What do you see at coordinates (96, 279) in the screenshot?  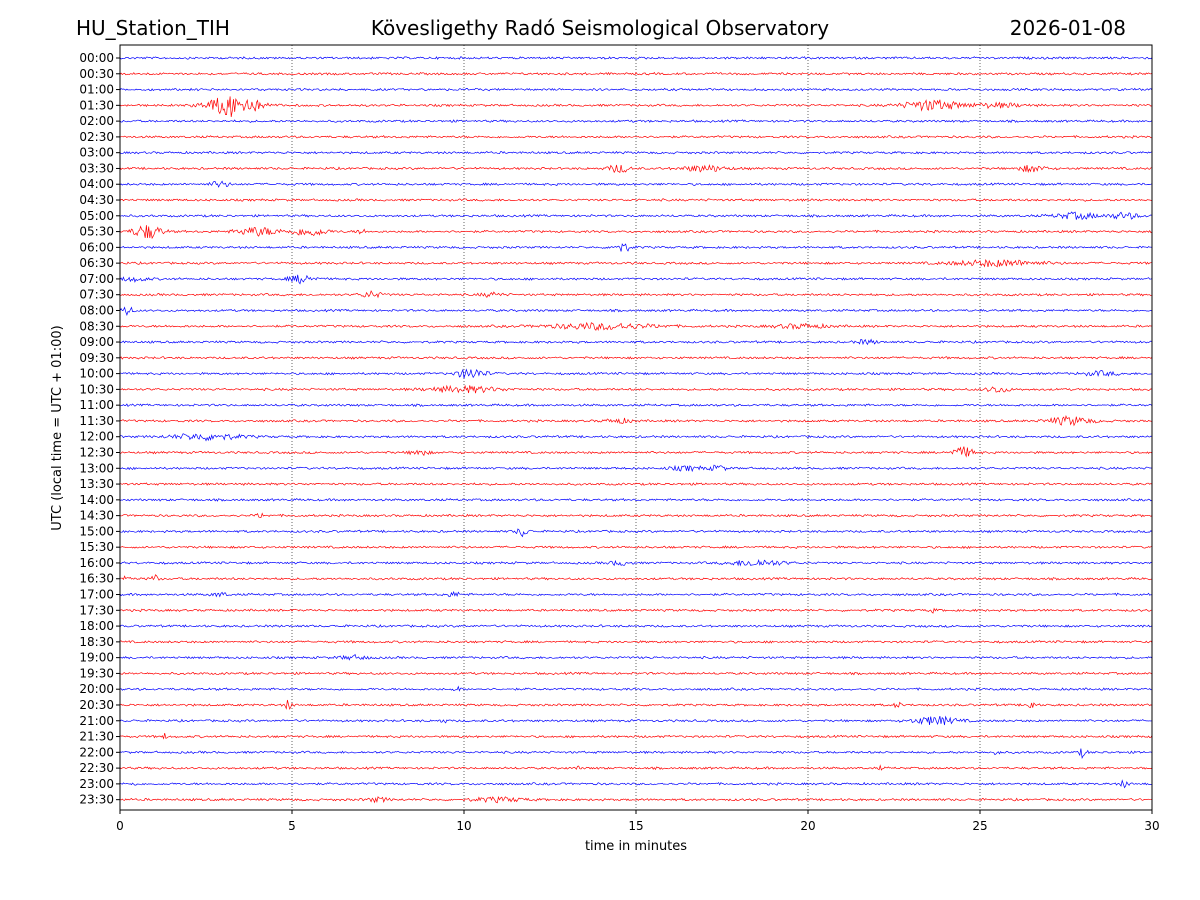 I see `y-tick-label: 07:00` at bounding box center [96, 279].